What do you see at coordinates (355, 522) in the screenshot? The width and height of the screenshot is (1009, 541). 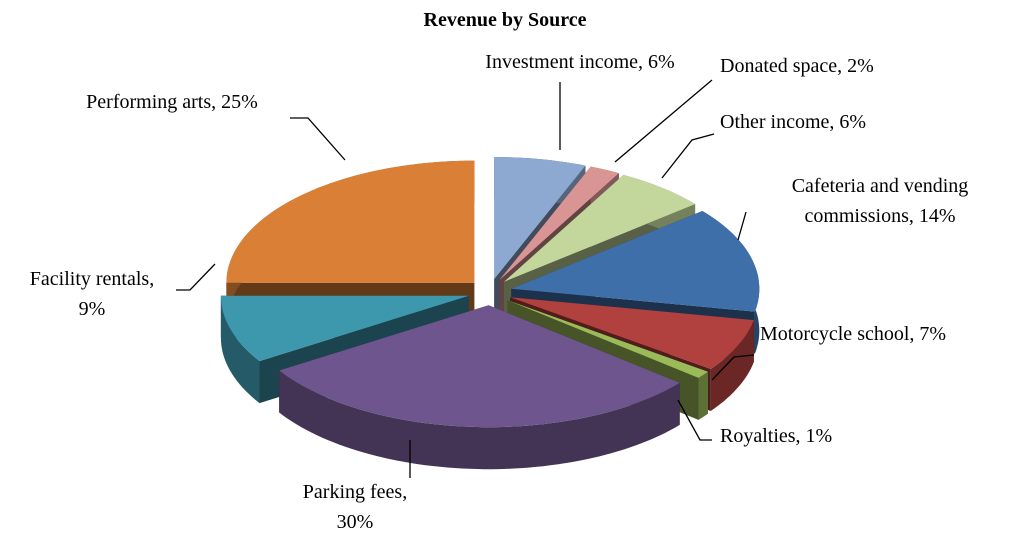 I see `data-label: 30%` at bounding box center [355, 522].